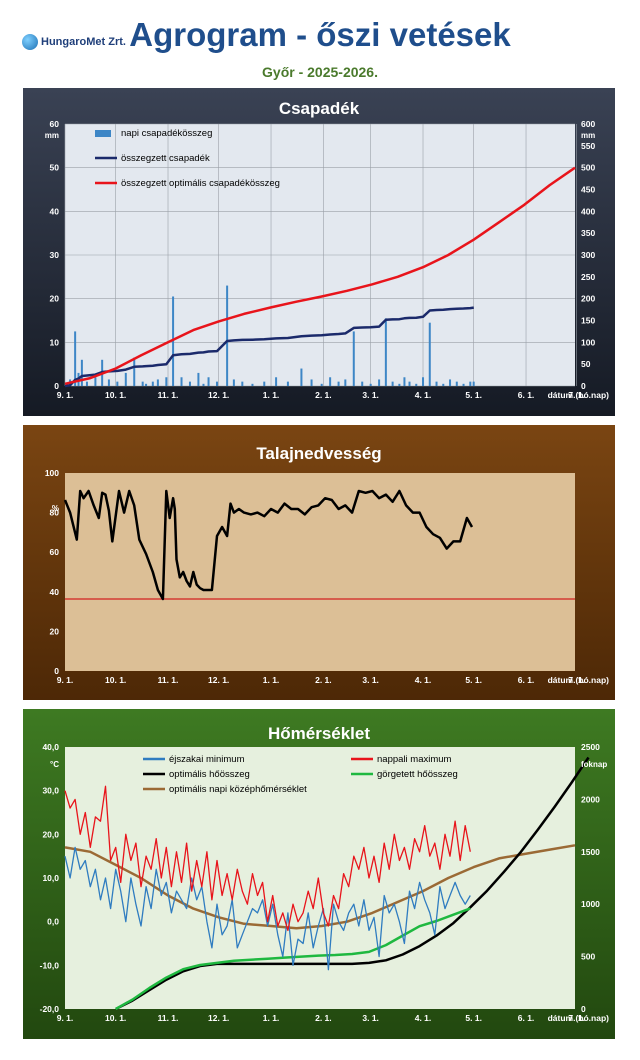 The image size is (640, 1060). What do you see at coordinates (55, 124) in the screenshot?
I see `y-tick-label: 60` at bounding box center [55, 124].